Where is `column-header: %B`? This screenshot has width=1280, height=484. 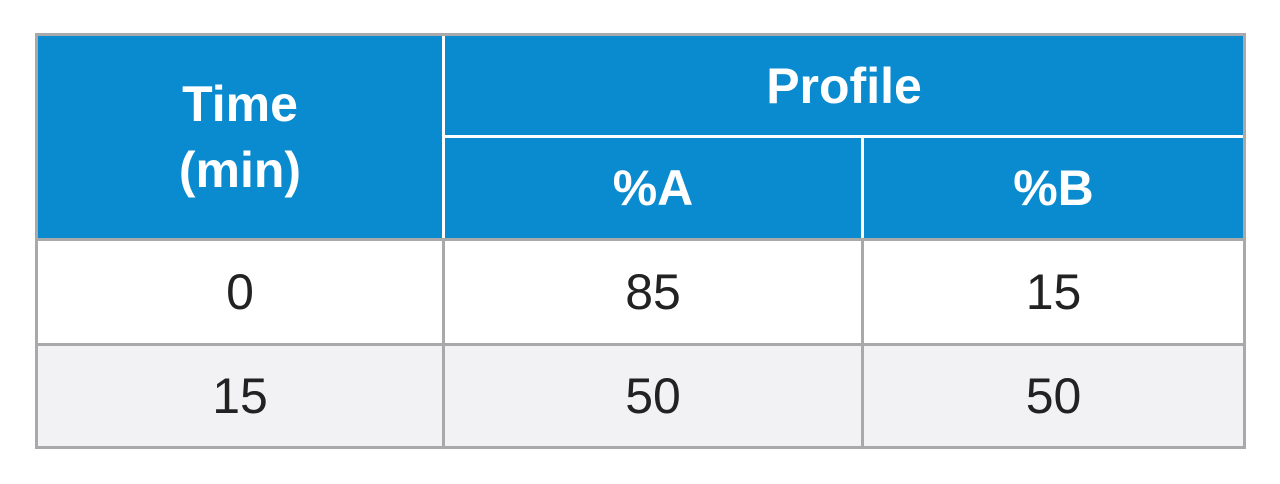
column-header: %B is located at coordinates (1053, 188).